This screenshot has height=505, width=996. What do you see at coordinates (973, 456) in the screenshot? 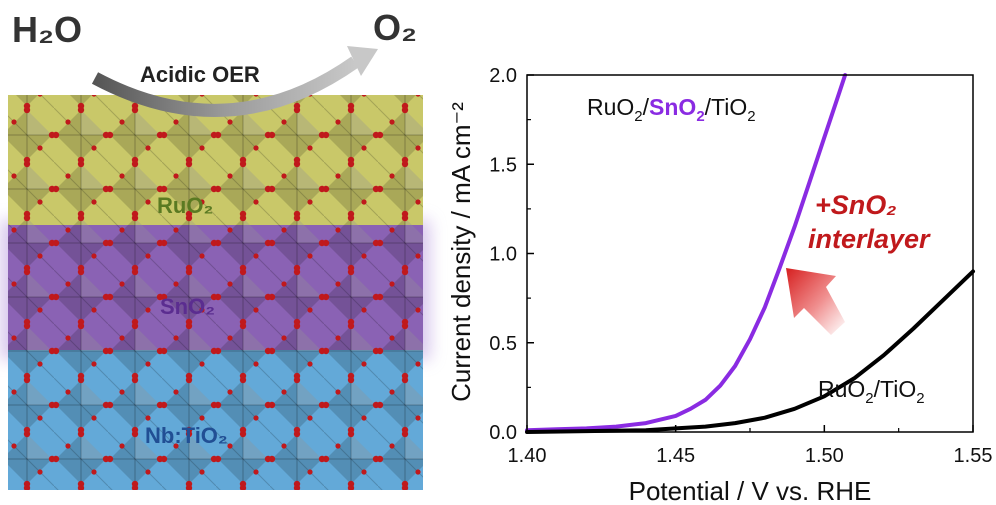
I see `x-tick-label-3: 1.55` at bounding box center [973, 456].